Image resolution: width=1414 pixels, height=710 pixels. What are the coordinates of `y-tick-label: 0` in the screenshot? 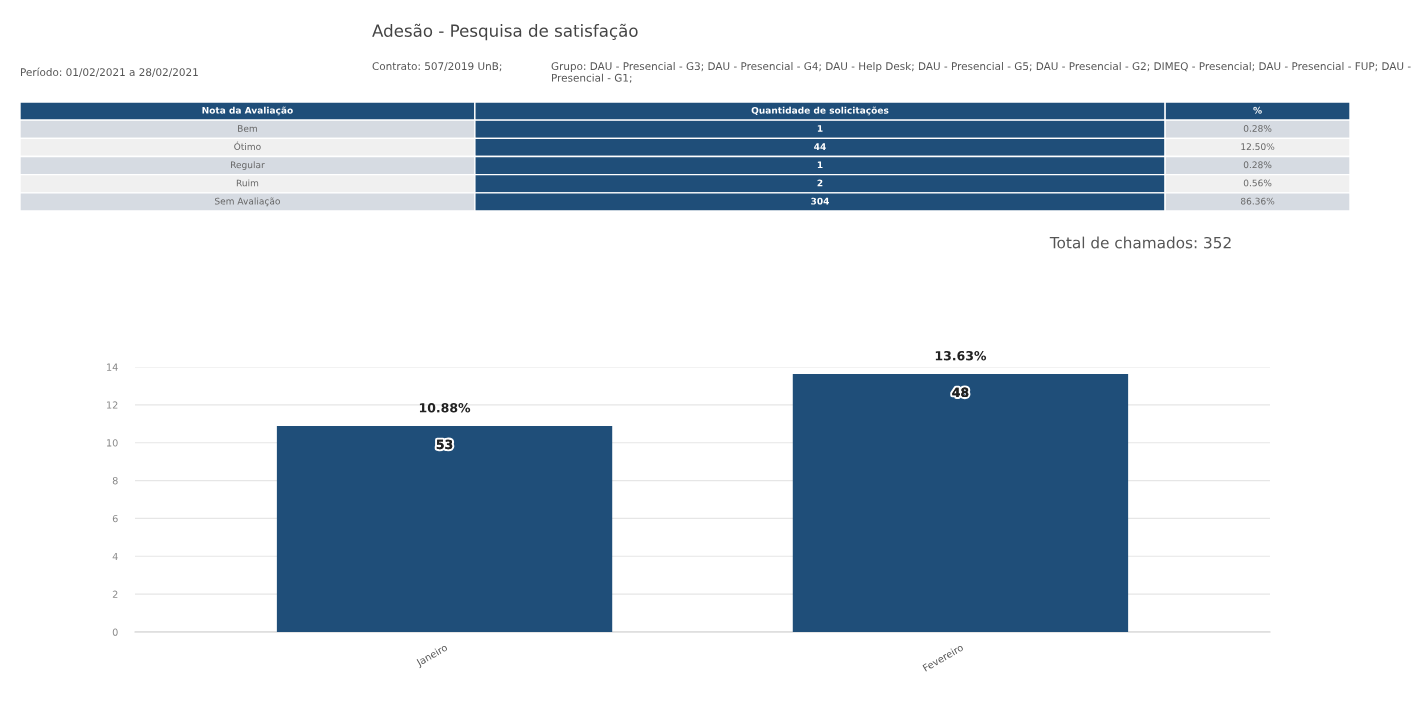 It's located at (115, 632).